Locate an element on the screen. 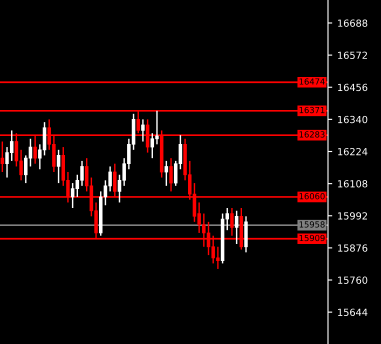 This screenshot has width=381, height=344. y-tick-label: 16688 is located at coordinates (353, 23).